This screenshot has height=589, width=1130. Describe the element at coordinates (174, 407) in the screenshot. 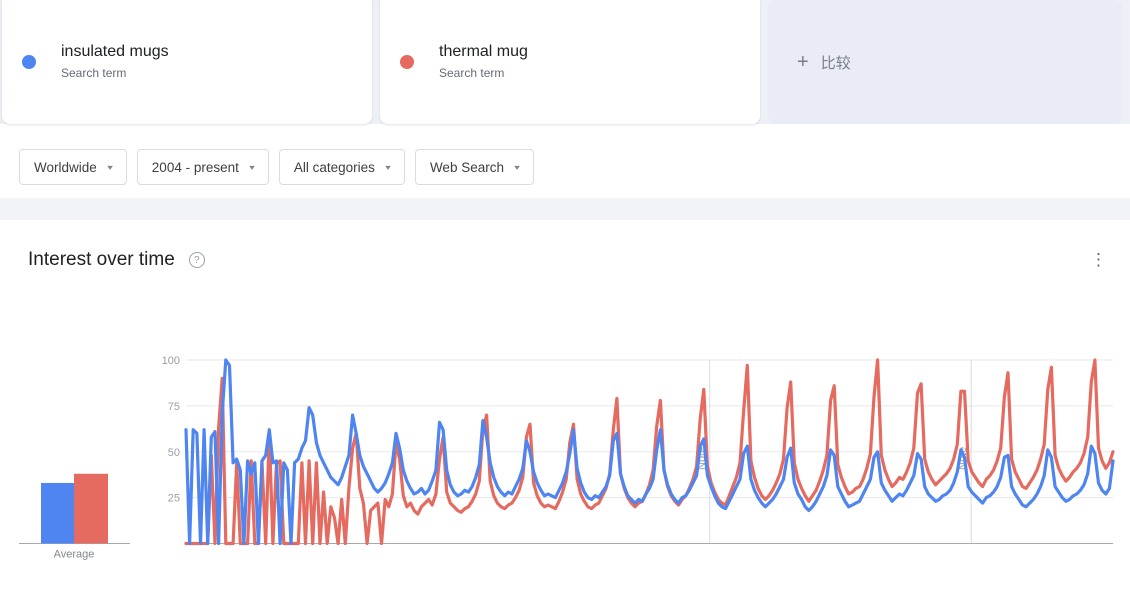

I see `y-axis-tick-label: 75` at that location.